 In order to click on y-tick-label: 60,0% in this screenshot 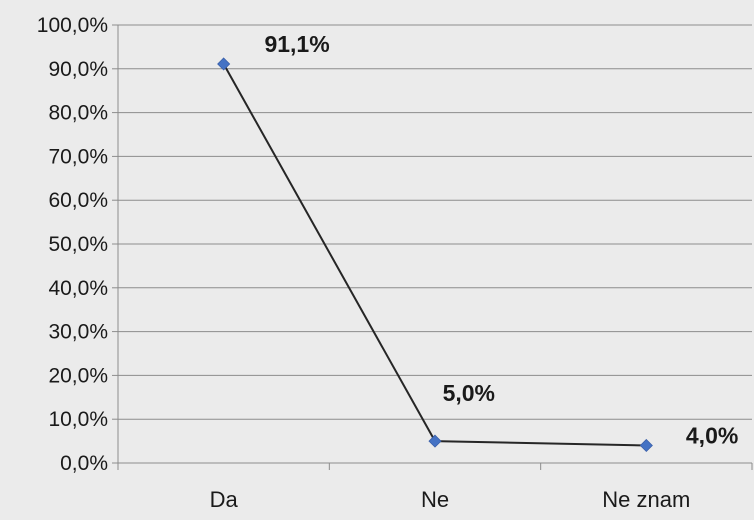, I will do `click(78, 200)`.